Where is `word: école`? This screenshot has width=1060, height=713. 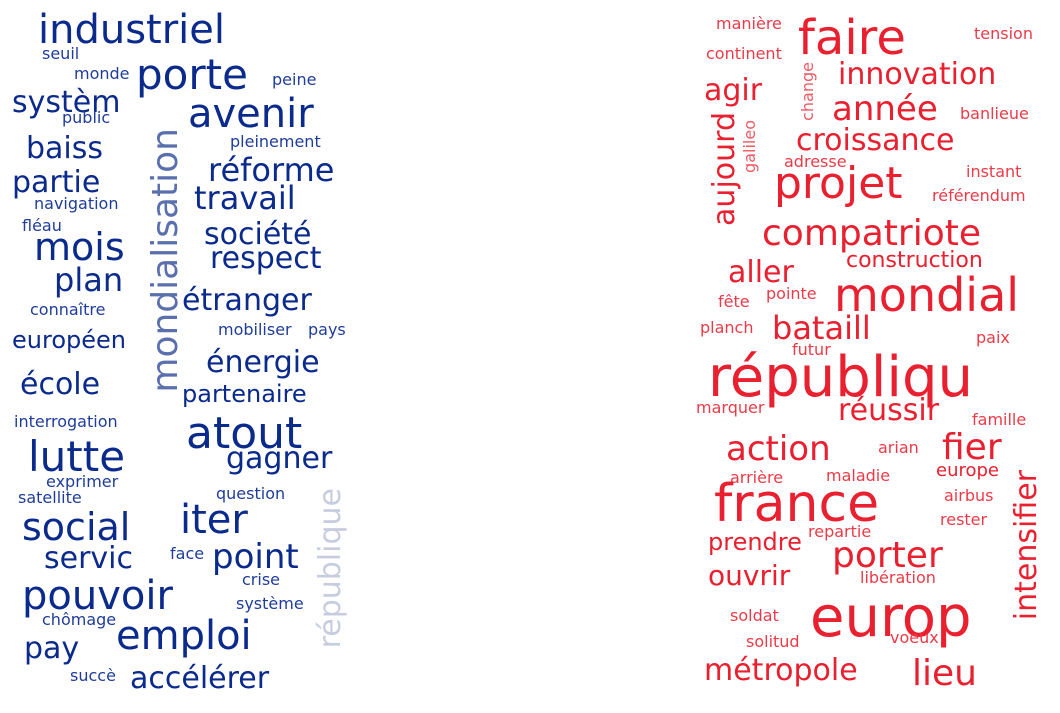
word: école is located at coordinates (60, 384).